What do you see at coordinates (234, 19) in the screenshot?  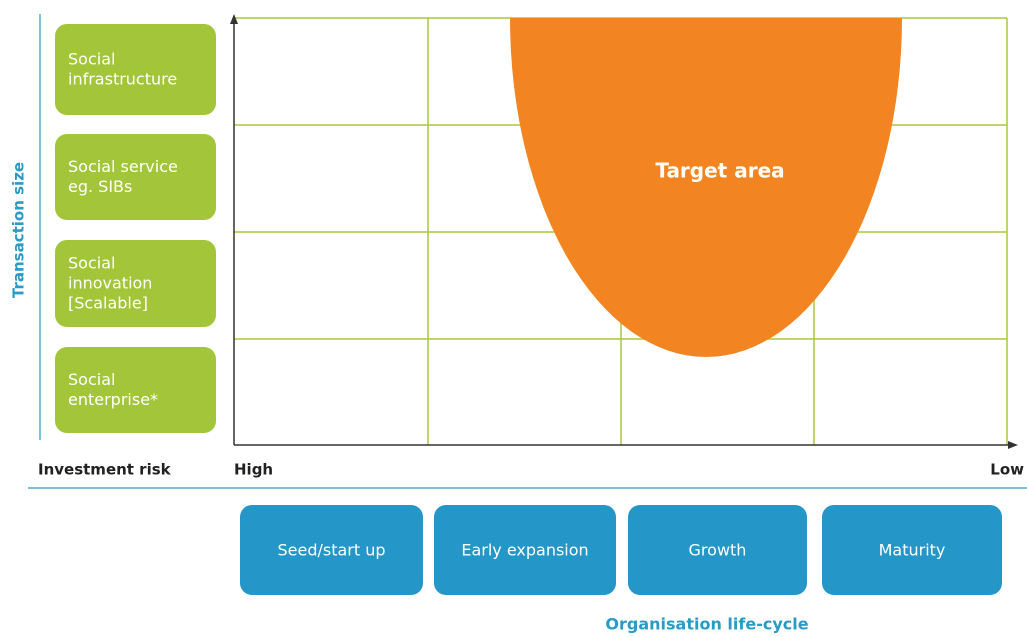 I see `arrow-up` at bounding box center [234, 19].